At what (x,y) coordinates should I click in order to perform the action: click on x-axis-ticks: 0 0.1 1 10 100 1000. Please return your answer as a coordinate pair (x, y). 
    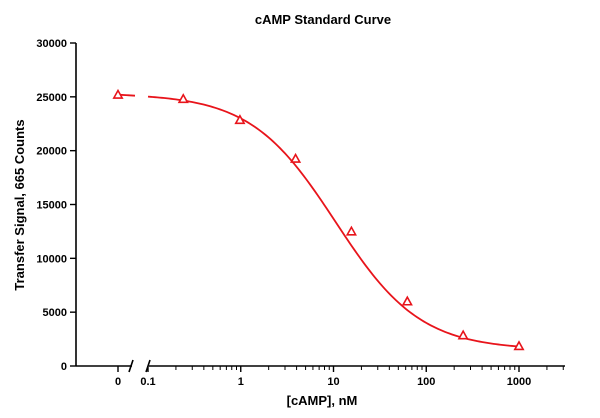
    Looking at the image, I should click on (339, 377).